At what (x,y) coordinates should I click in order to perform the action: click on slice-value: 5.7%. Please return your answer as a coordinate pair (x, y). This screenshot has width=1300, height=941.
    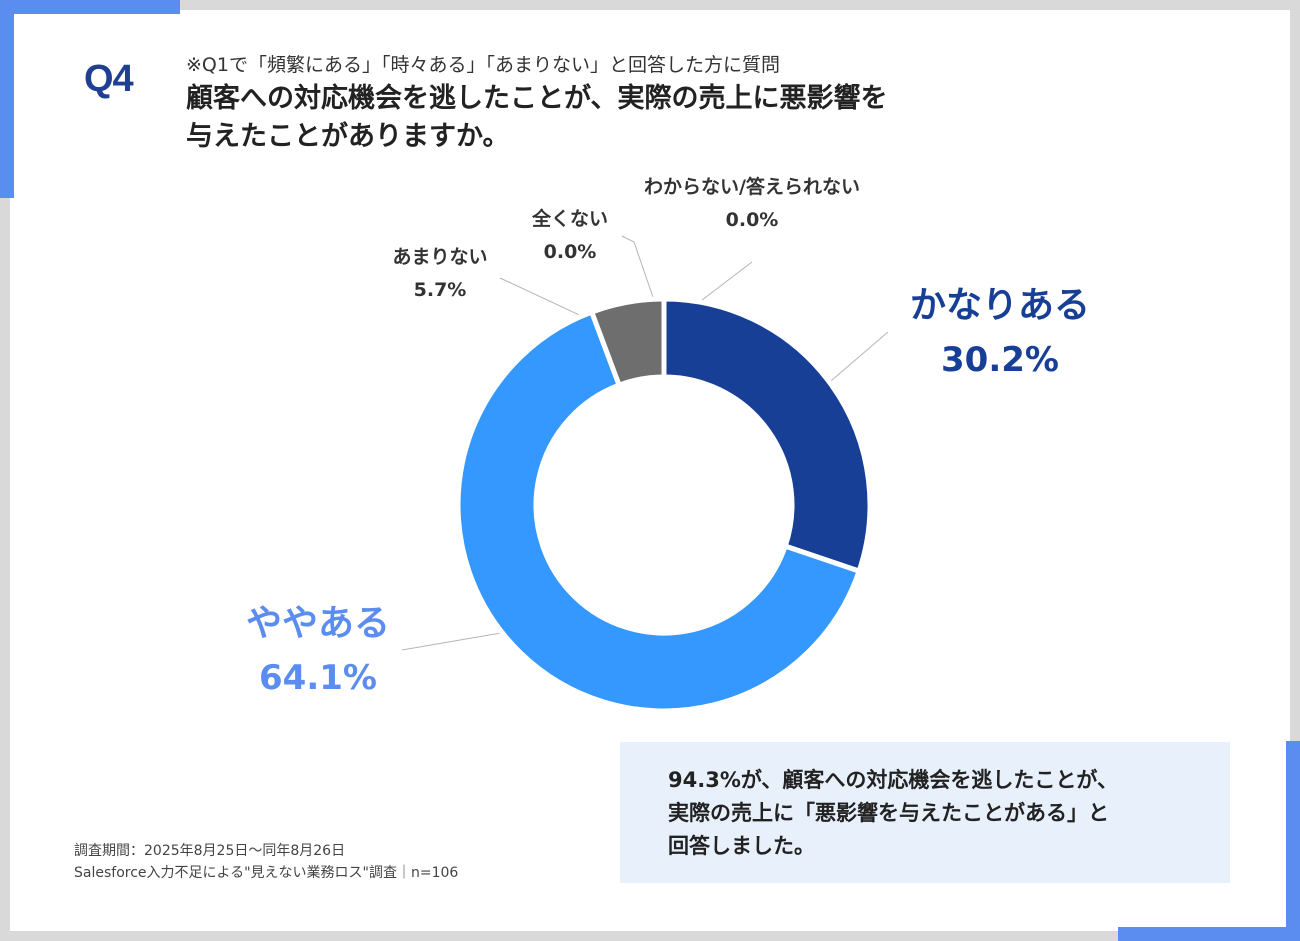
    Looking at the image, I should click on (440, 290).